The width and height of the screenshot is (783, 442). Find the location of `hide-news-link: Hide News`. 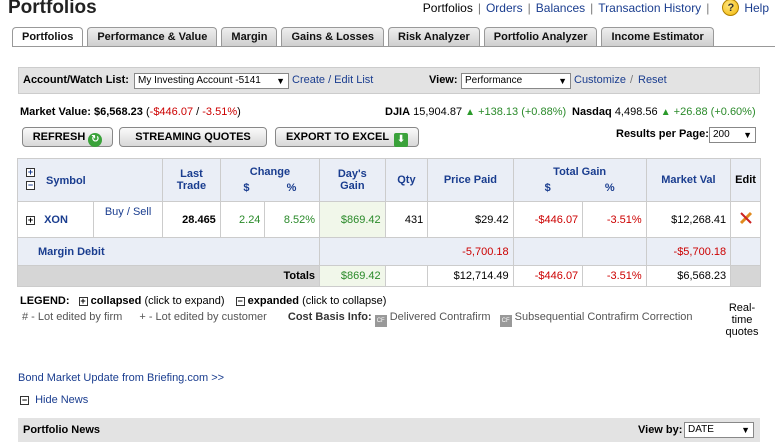

hide-news-link: Hide News is located at coordinates (62, 400).